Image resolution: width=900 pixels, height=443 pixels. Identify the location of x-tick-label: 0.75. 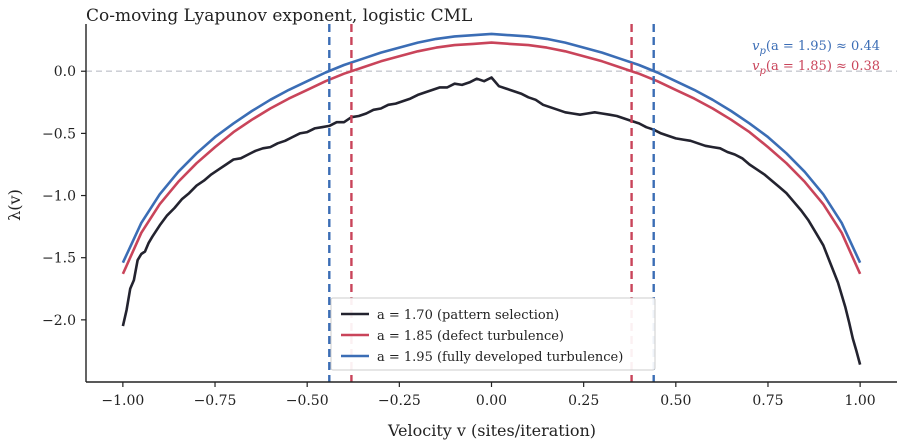
(767, 401).